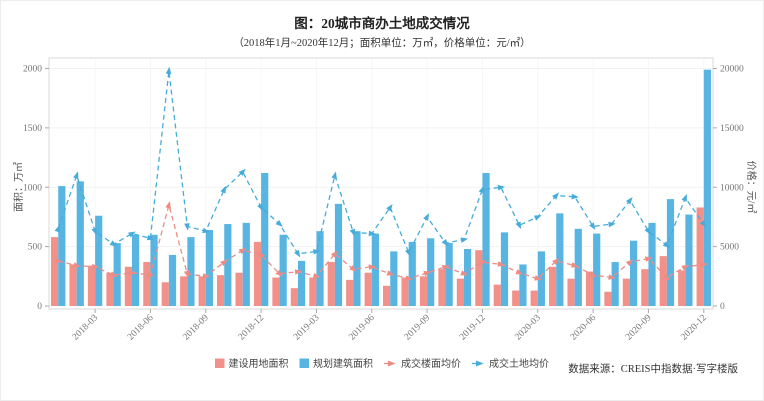 The width and height of the screenshot is (764, 401). What do you see at coordinates (35, 248) in the screenshot?
I see `left-tick-label: 500` at bounding box center [35, 248].